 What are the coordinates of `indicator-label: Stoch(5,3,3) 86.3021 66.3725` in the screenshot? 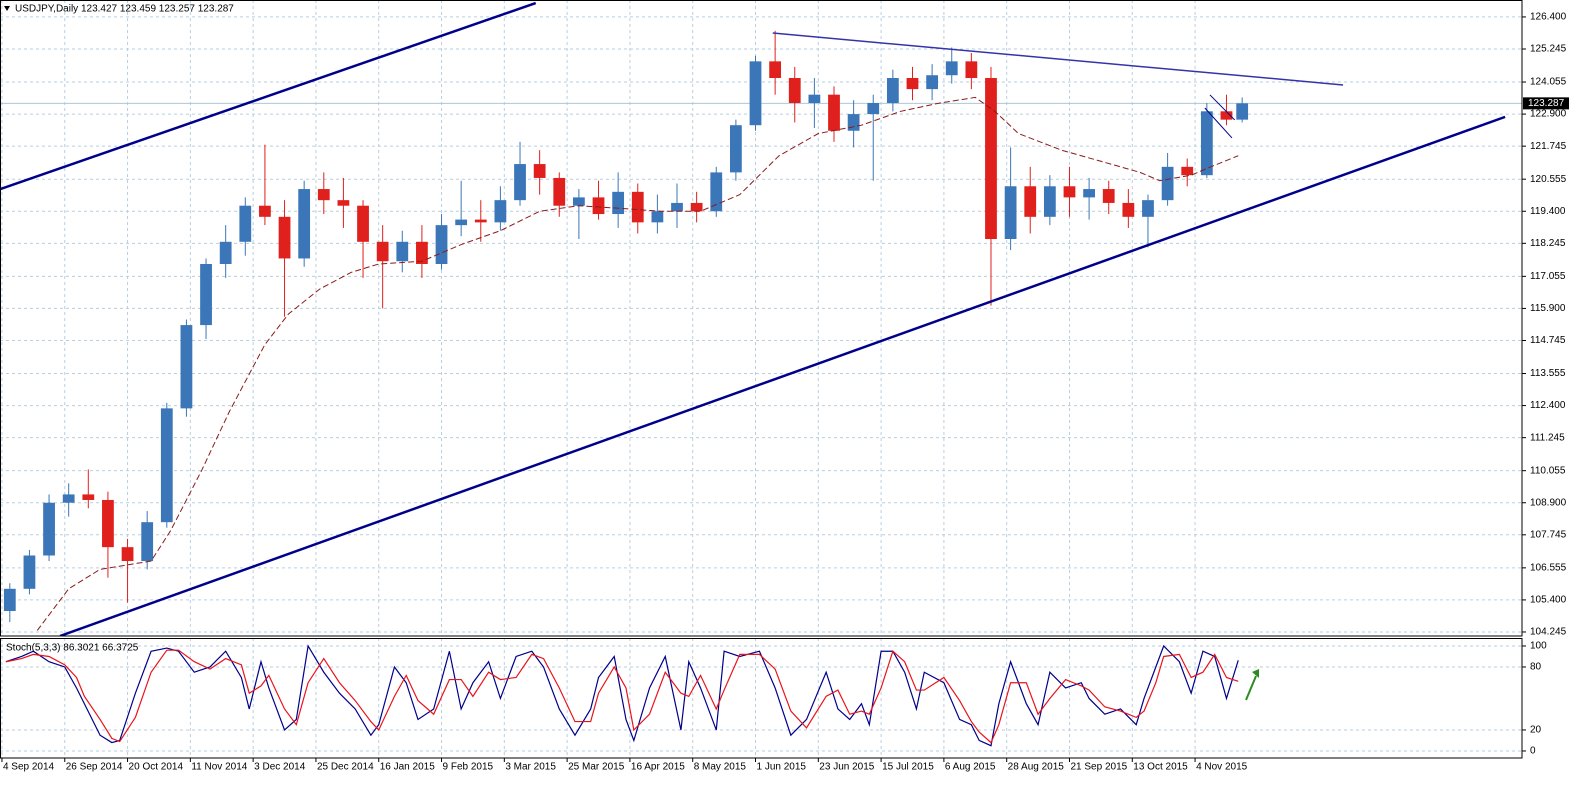 It's located at (72, 648).